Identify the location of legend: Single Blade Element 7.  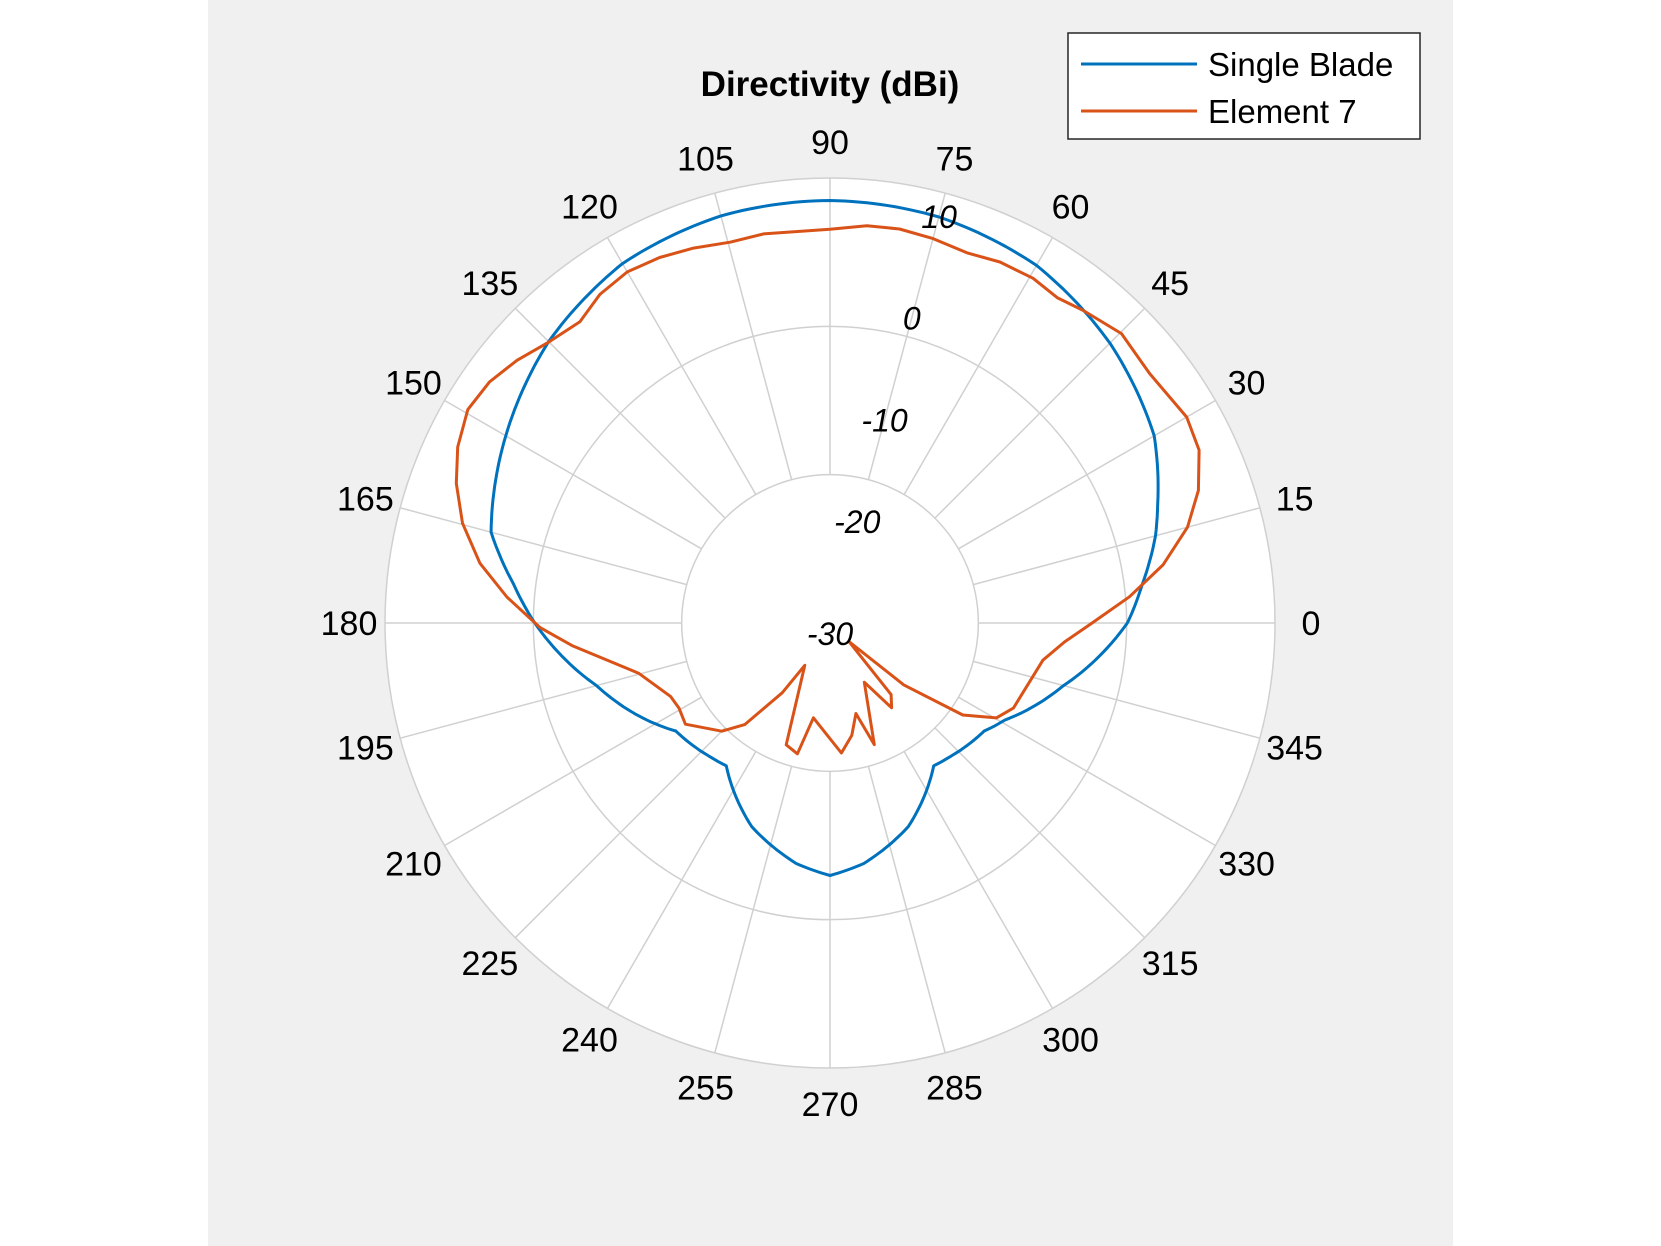
(1244, 86).